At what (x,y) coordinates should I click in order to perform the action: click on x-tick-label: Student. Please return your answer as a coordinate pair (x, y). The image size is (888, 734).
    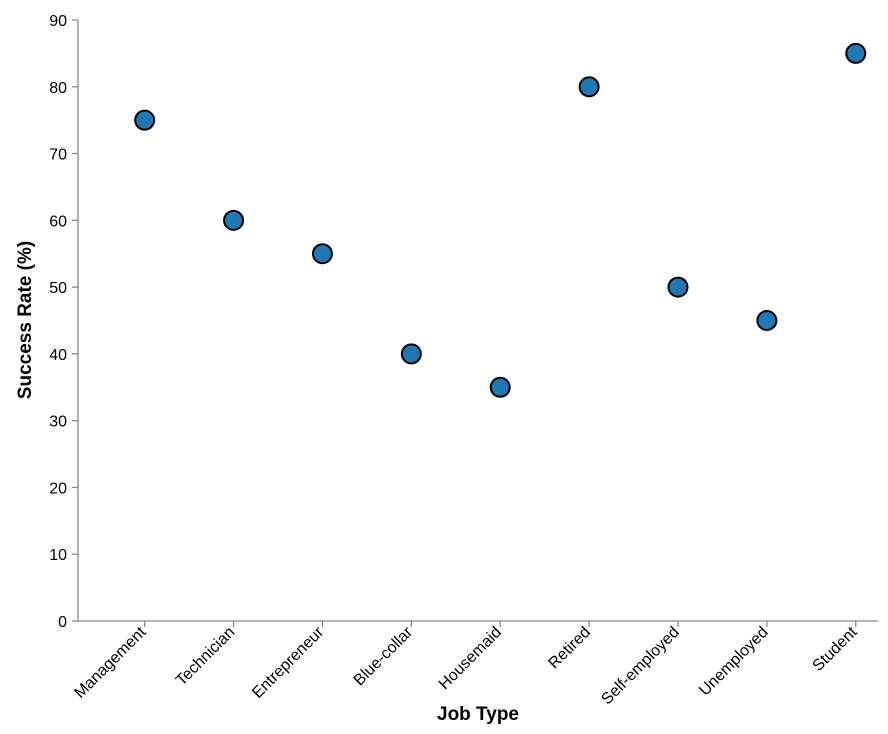
    Looking at the image, I should click on (835, 648).